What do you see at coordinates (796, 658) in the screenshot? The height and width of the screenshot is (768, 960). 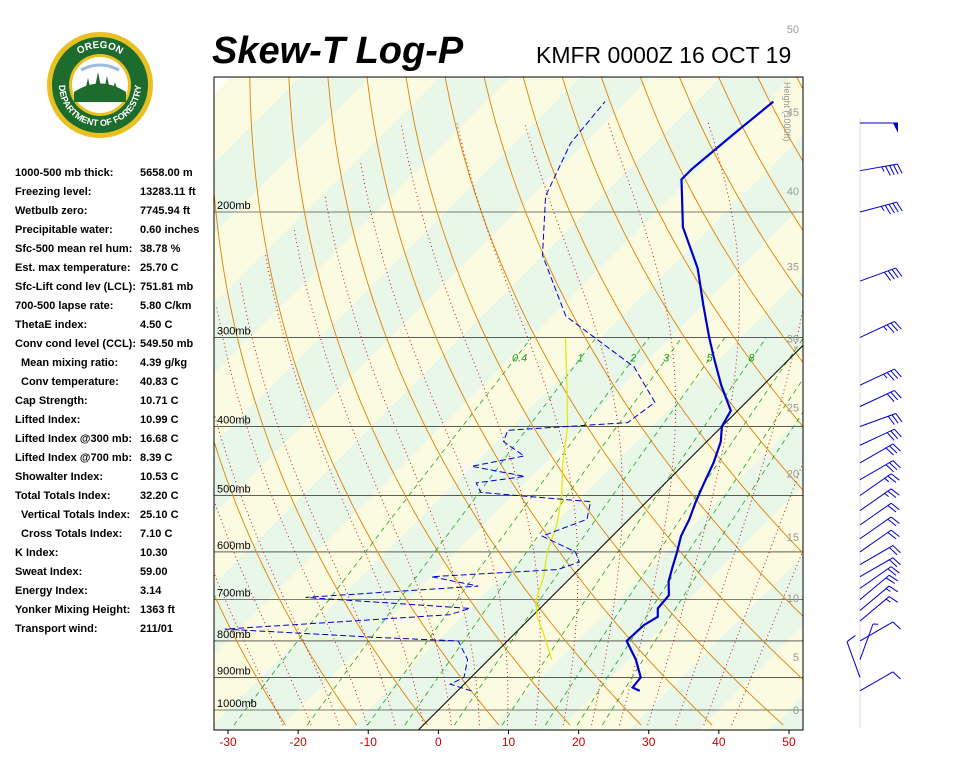 I see `height-tick-label: 5` at bounding box center [796, 658].